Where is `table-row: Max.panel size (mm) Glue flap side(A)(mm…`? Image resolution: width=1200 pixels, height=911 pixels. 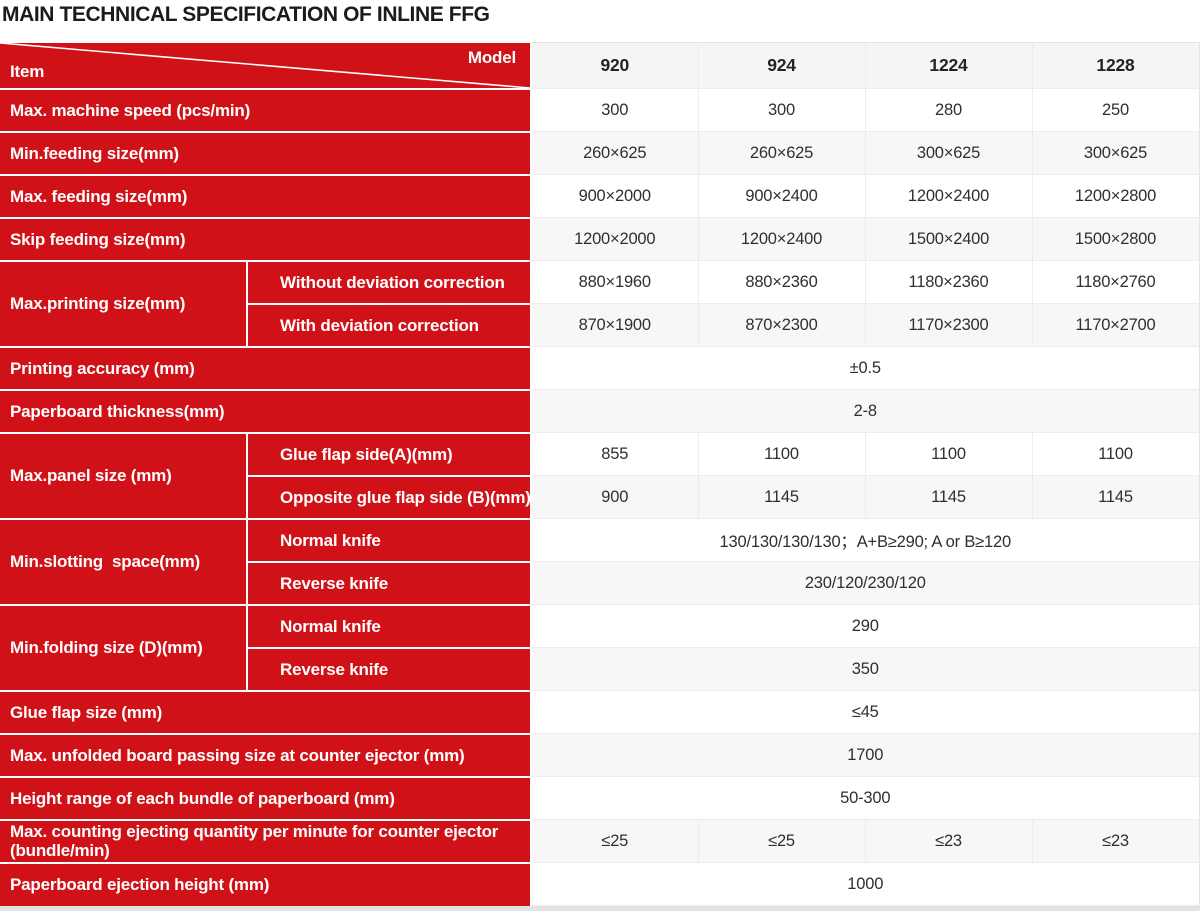 table-row: Max.panel size (mm) Glue flap side(A)(mm… is located at coordinates (600, 475).